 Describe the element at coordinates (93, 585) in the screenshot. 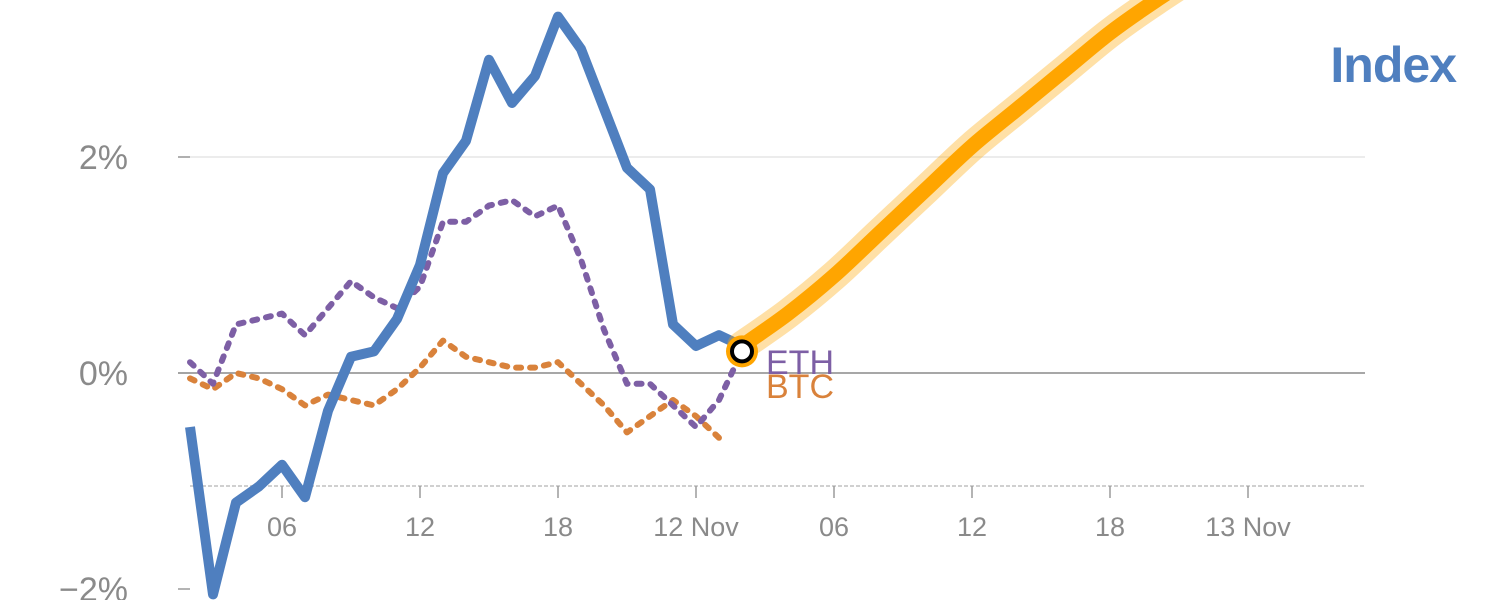

I see `y-tick-label: −2%` at that location.